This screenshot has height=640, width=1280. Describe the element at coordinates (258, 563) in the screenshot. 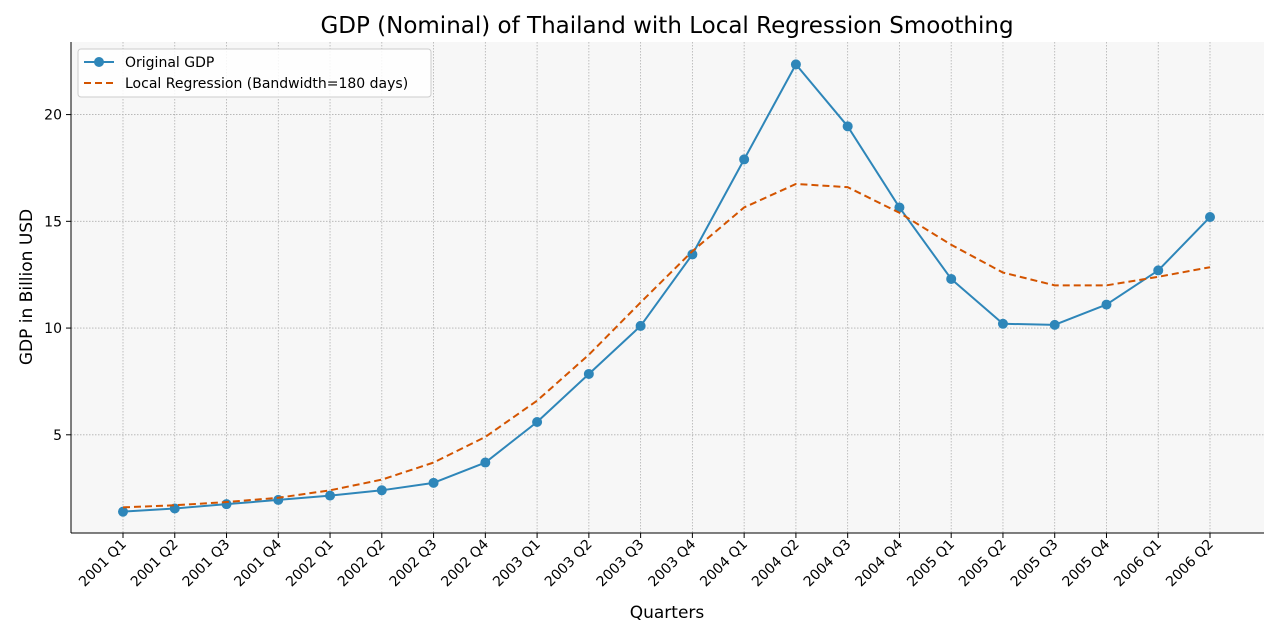

I see `x-tick-label: 2001 Q4` at that location.